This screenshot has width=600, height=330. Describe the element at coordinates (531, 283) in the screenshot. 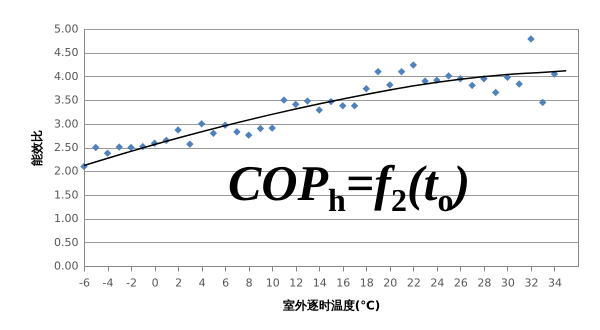

I see `x-tick-label: 32` at that location.